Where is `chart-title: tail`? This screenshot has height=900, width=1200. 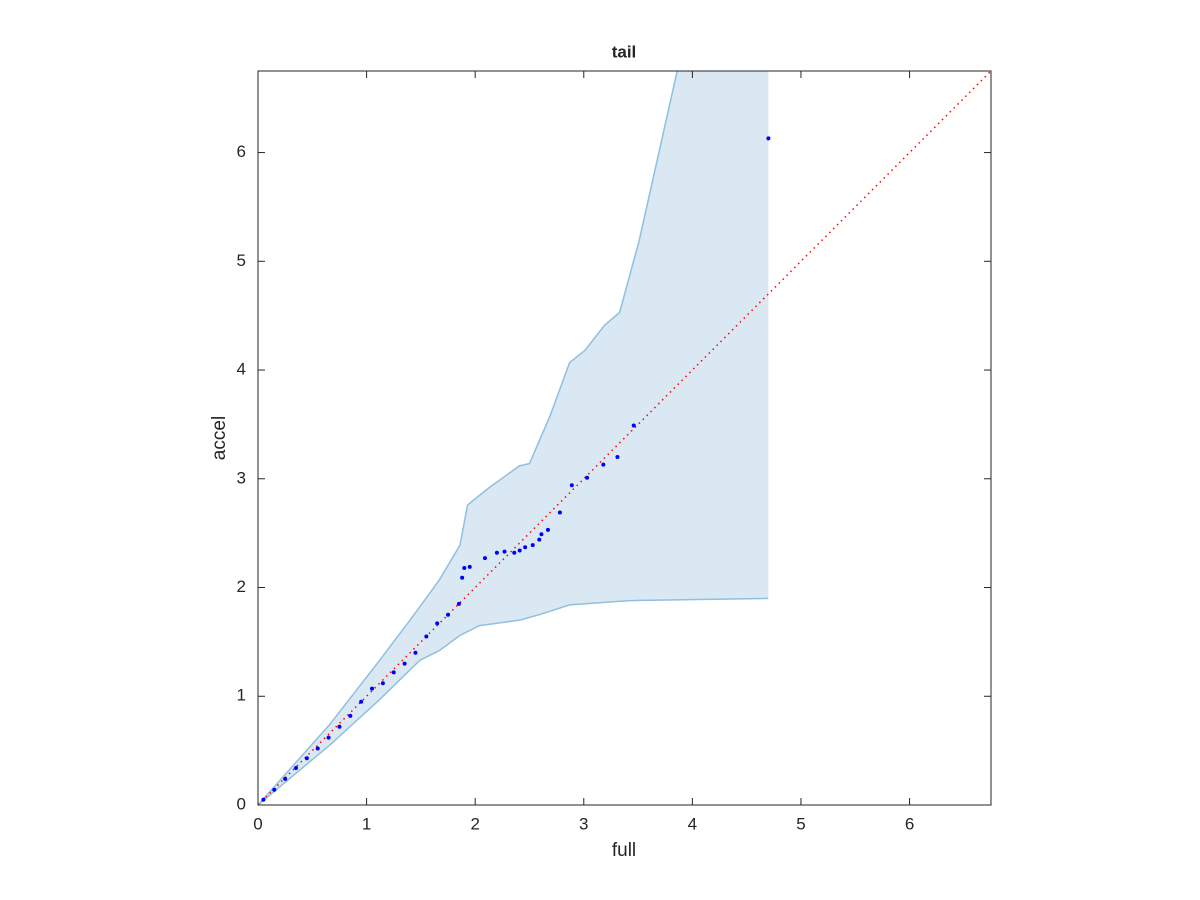 chart-title: tail is located at coordinates (624, 51).